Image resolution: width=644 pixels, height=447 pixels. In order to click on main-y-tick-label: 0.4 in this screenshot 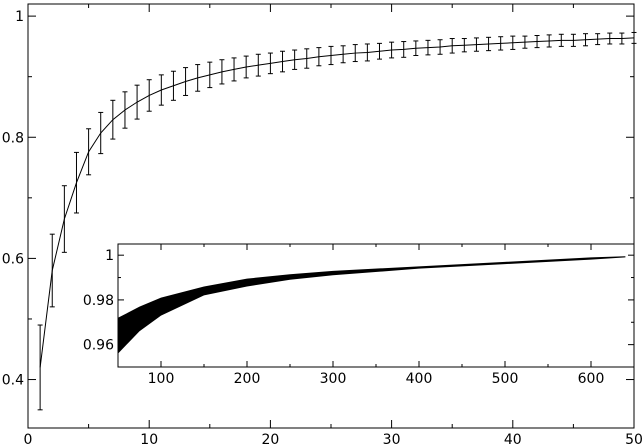, I will do `click(13, 381)`.